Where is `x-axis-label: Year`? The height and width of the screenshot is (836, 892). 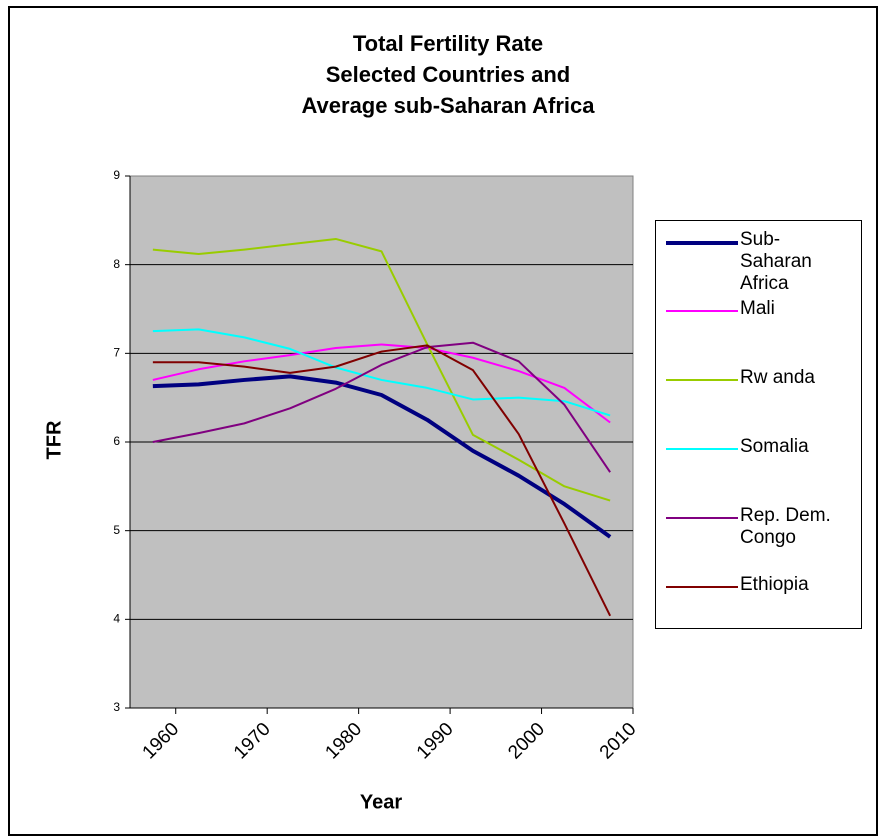
x-axis-label: Year is located at coordinates (381, 802).